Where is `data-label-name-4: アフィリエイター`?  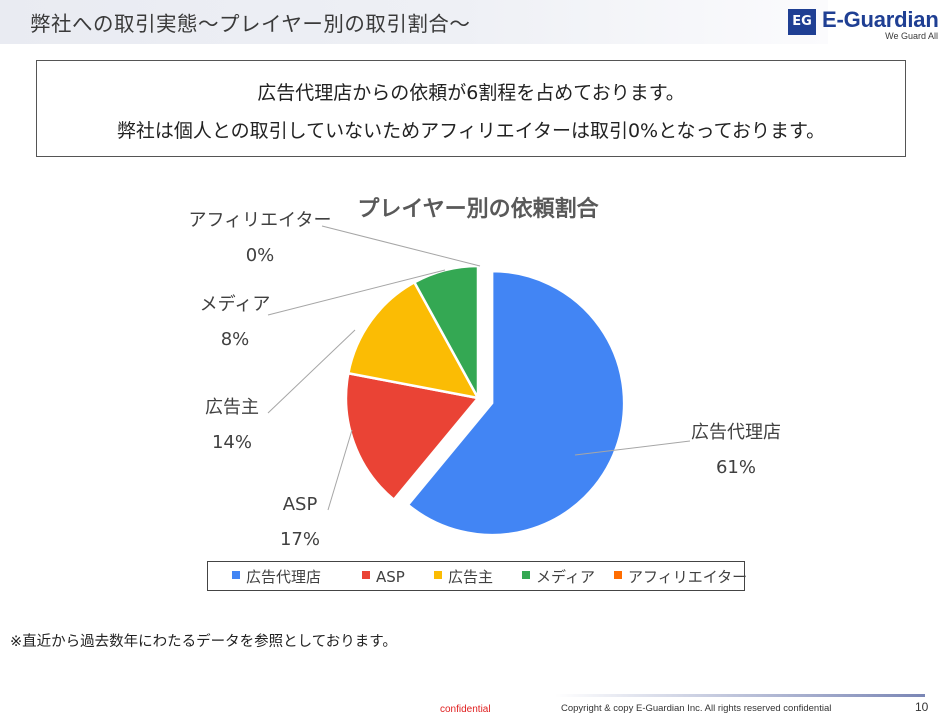 data-label-name-4: アフィリエイター is located at coordinates (260, 220).